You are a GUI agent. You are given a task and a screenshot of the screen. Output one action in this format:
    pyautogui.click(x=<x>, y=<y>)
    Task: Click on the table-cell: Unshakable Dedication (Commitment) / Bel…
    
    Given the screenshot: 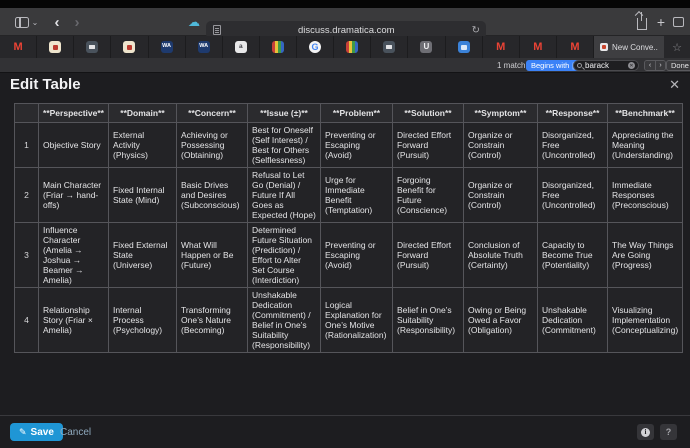 What is the action you would take?
    pyautogui.click(x=284, y=320)
    